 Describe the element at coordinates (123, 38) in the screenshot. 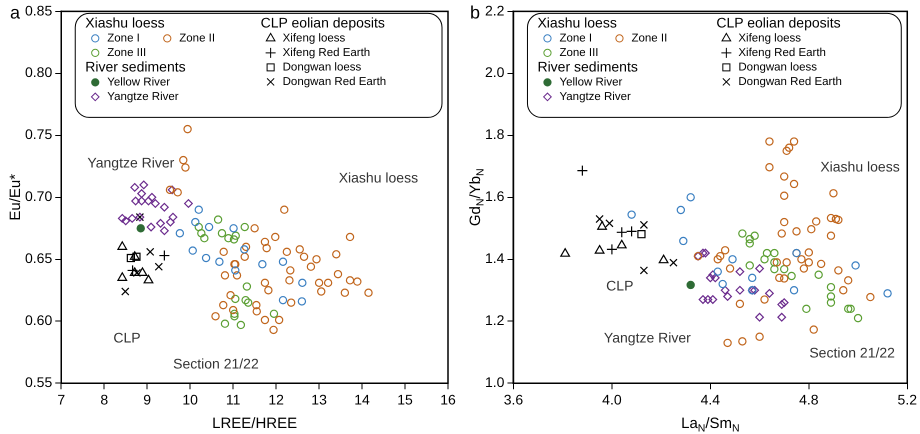

I see `legend-label: Zone I` at that location.